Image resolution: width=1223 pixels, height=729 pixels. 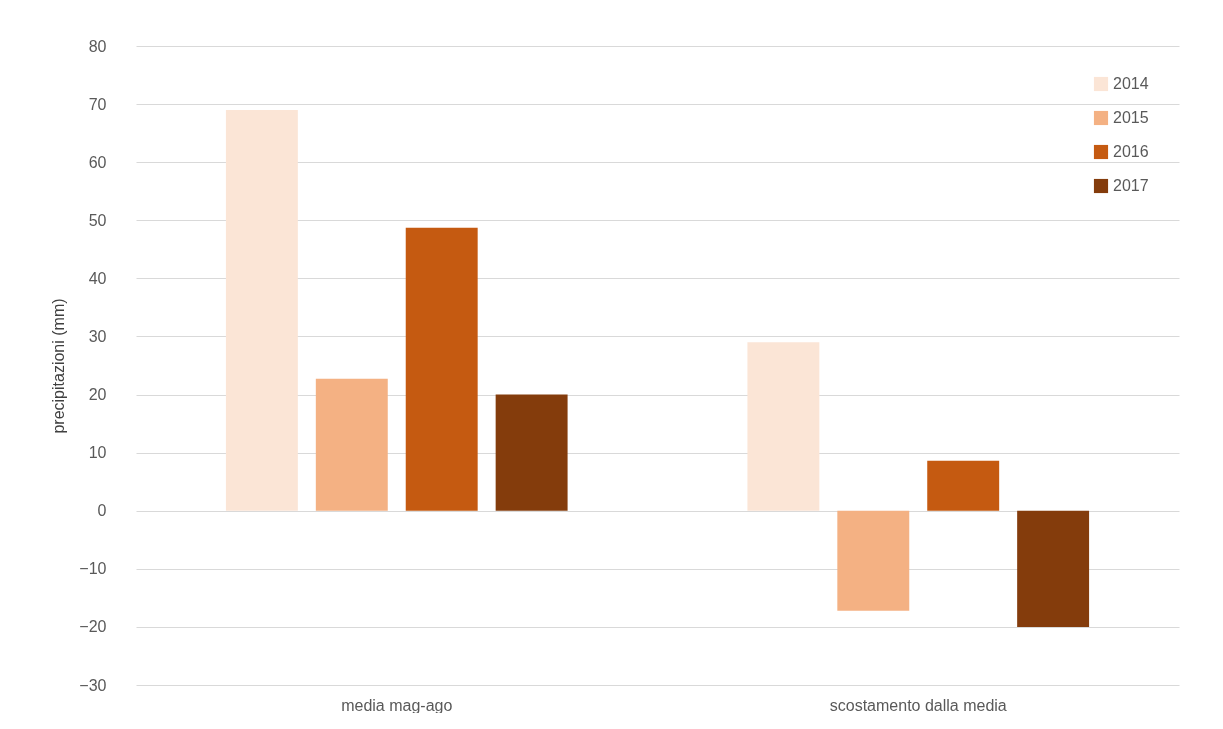 What do you see at coordinates (1131, 83) in the screenshot?
I see `legend-label: 2014` at bounding box center [1131, 83].